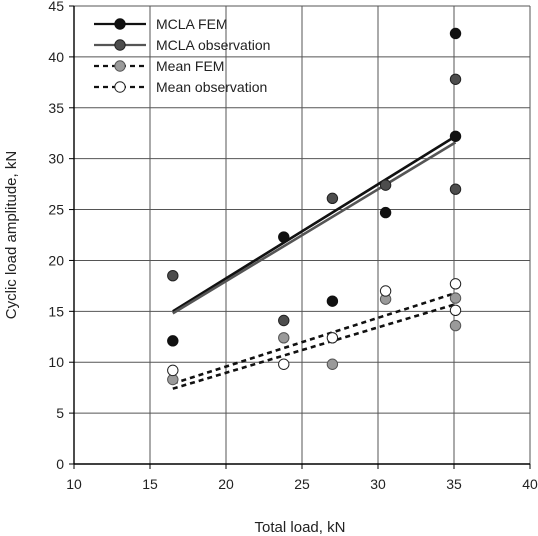 The height and width of the screenshot is (536, 538). Describe the element at coordinates (60, 464) in the screenshot. I see `y-tick-label-0: 0` at that location.